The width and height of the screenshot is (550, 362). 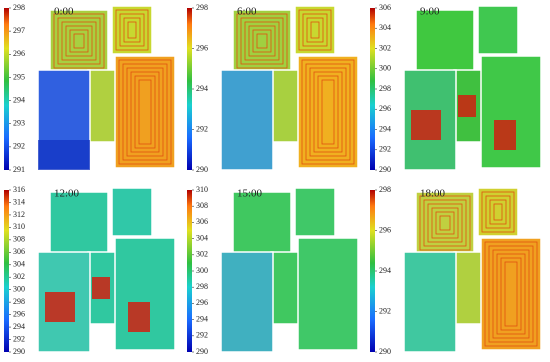 I want to click on colorbar-label: 316, so click(x=19, y=189).